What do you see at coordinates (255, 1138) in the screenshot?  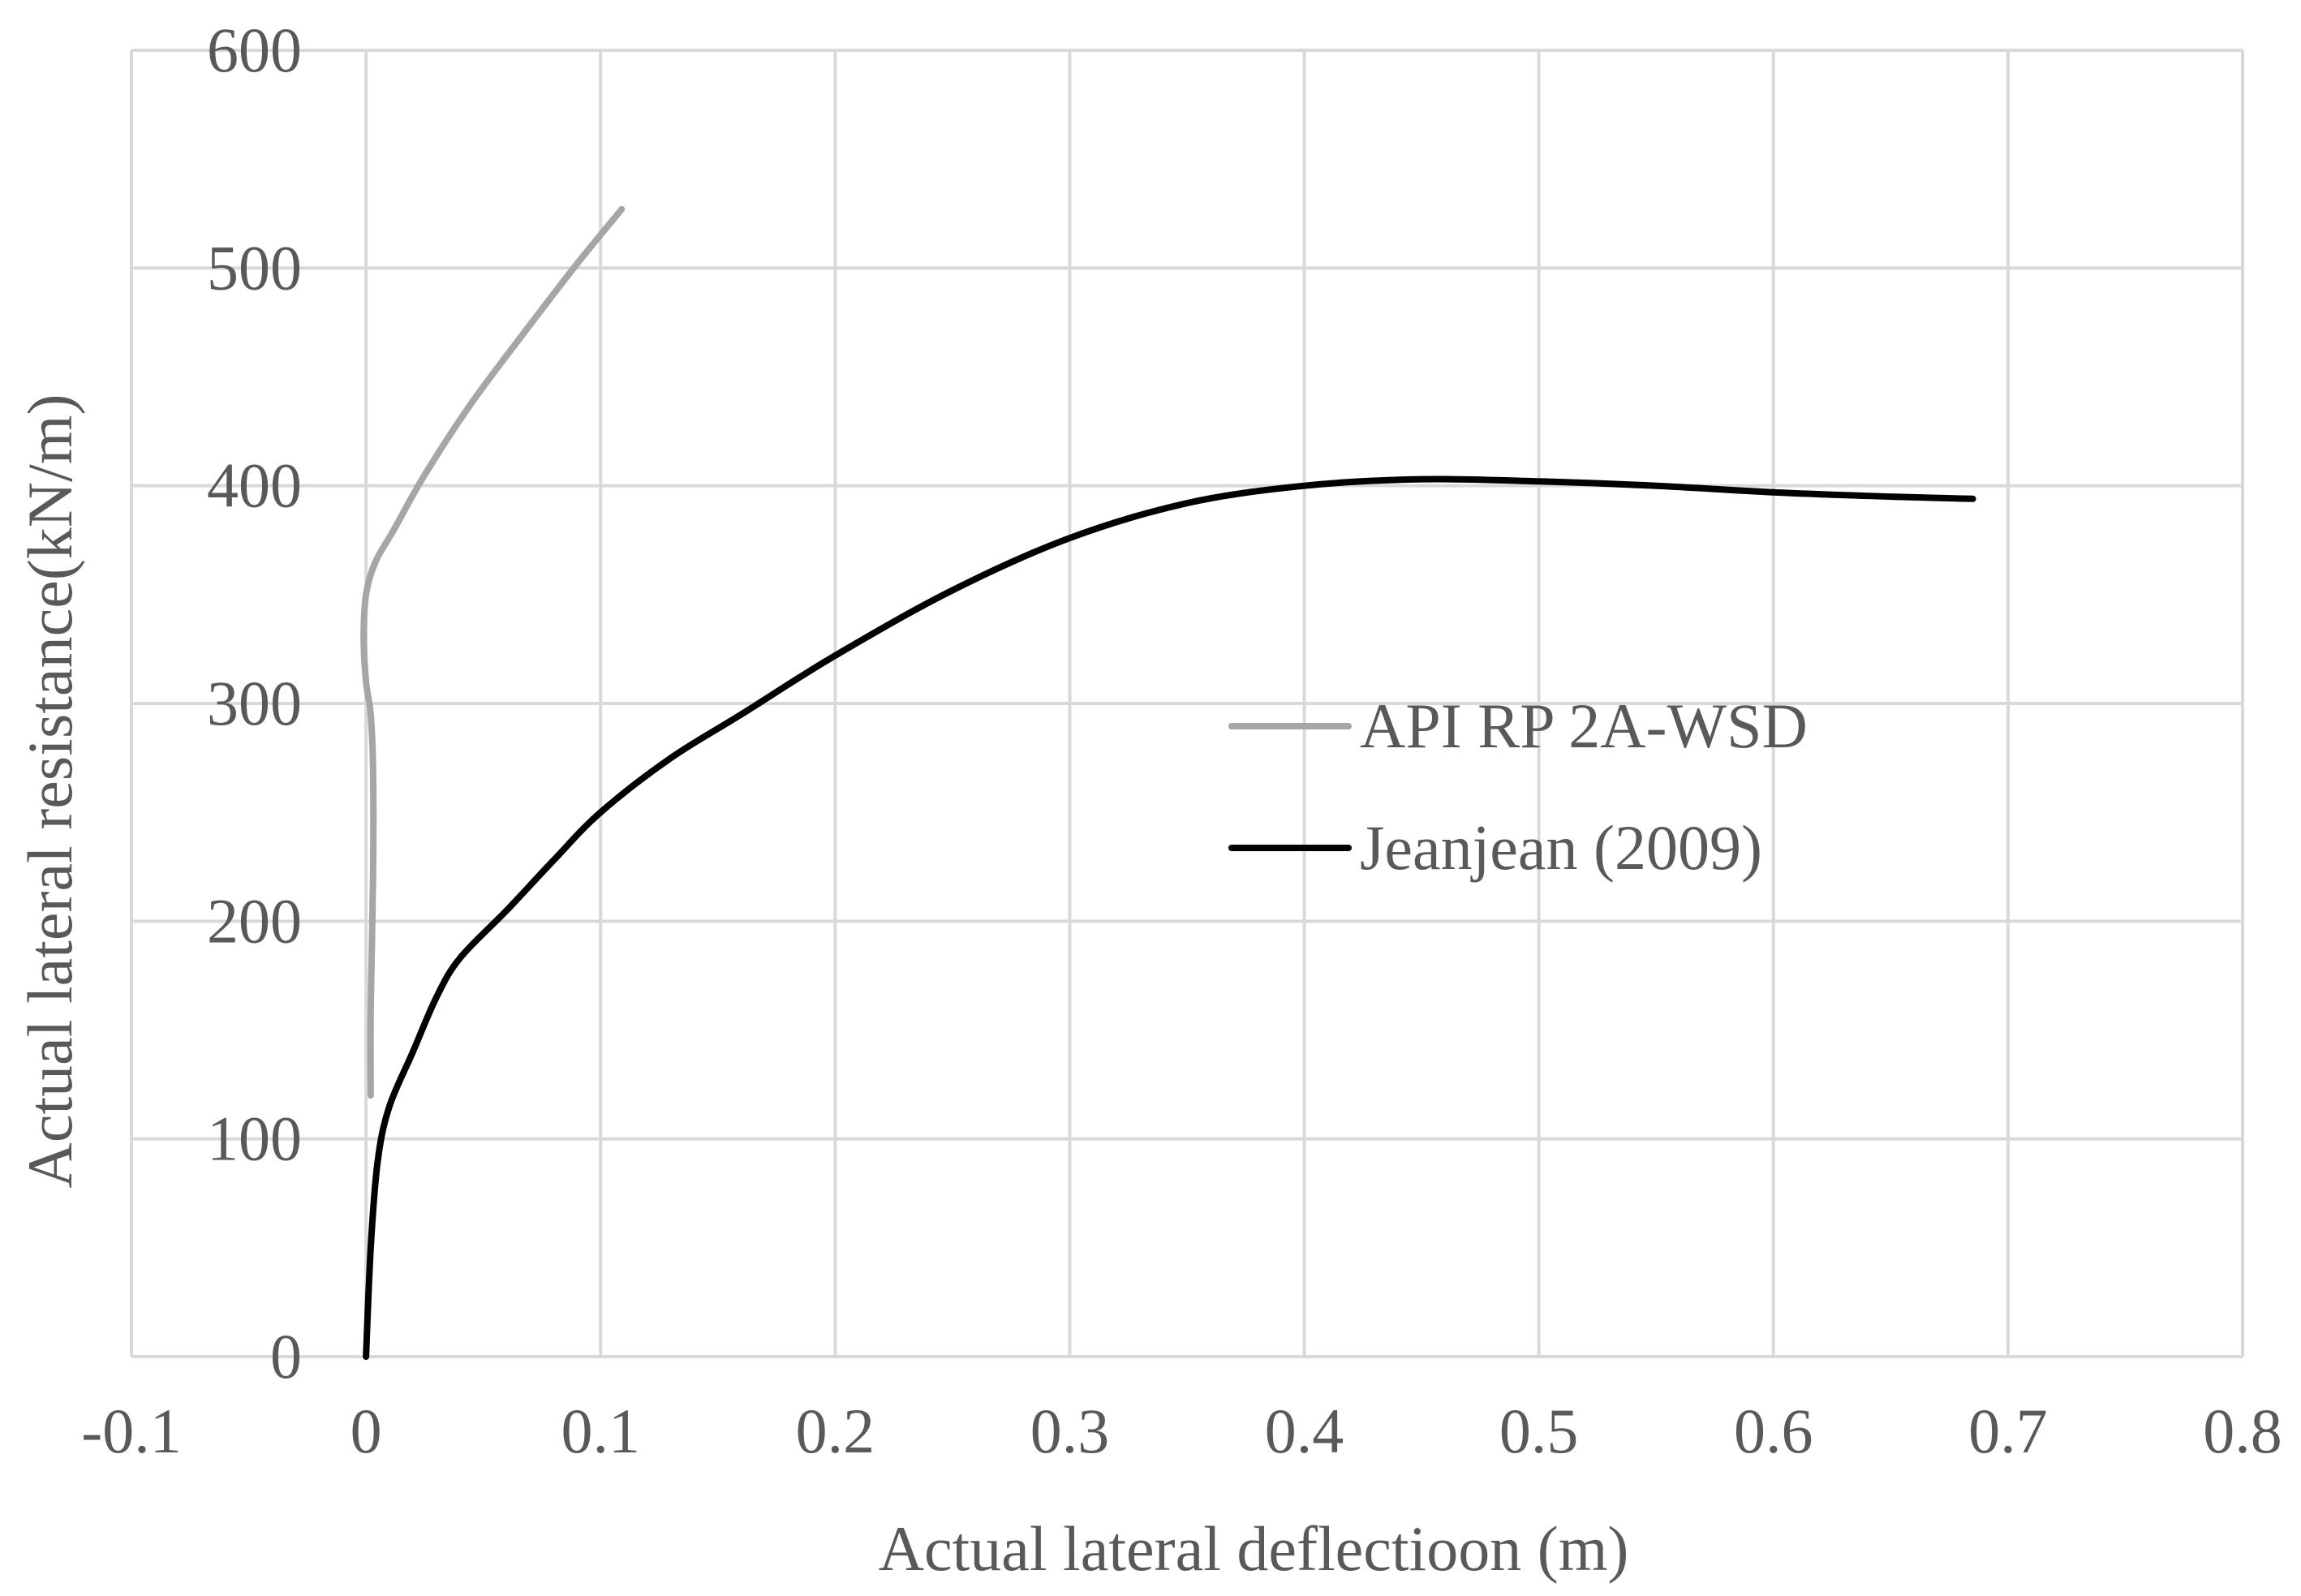 I see `y-tick-label: 100` at bounding box center [255, 1138].